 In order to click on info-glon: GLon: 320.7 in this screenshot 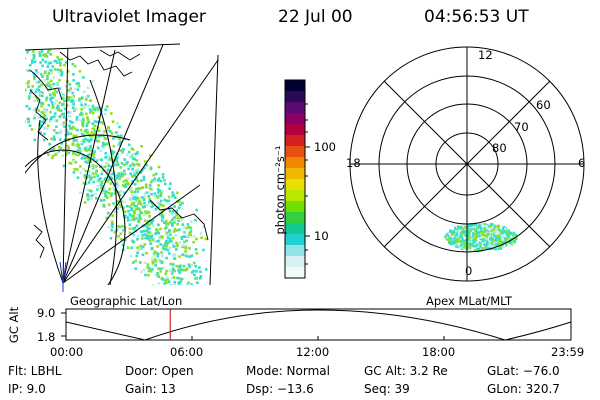, I will do `click(523, 389)`.